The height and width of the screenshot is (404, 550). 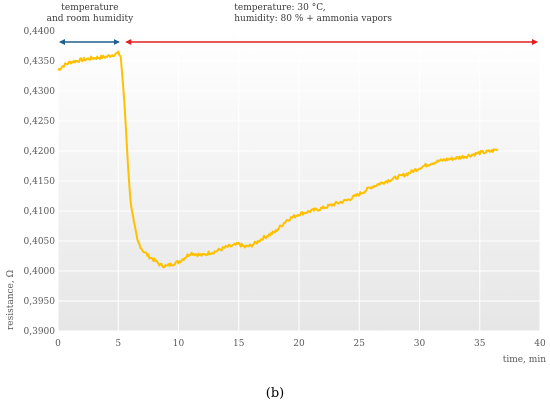 What do you see at coordinates (360, 344) in the screenshot?
I see `x-tick-label: 25` at bounding box center [360, 344].